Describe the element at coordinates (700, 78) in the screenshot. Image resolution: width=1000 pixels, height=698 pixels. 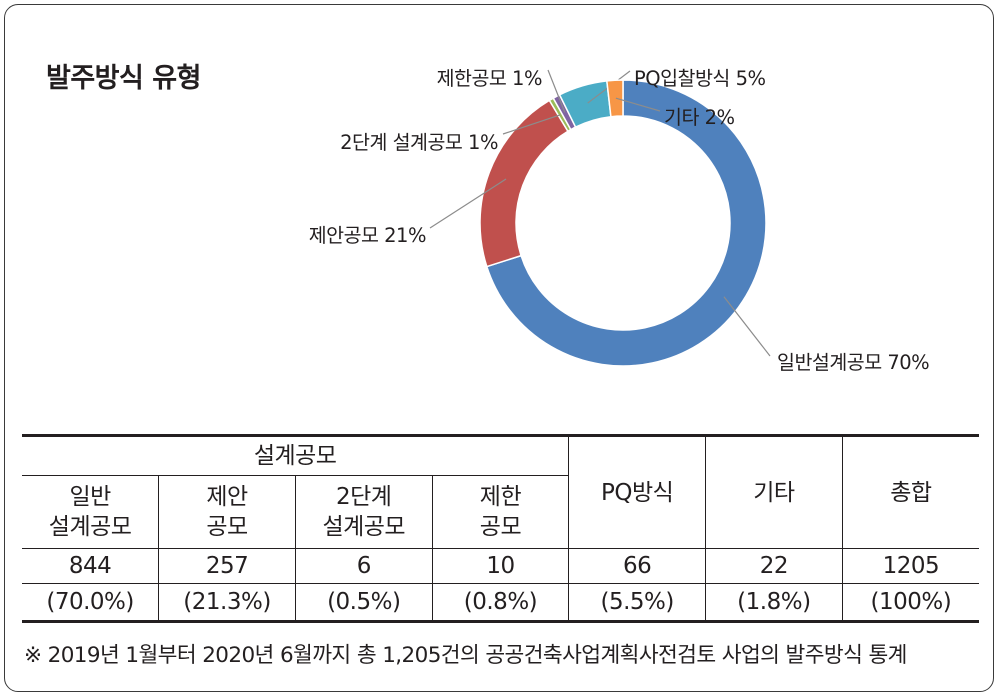
I see `slice-label-pq: PQ입찰방식 5%` at that location.